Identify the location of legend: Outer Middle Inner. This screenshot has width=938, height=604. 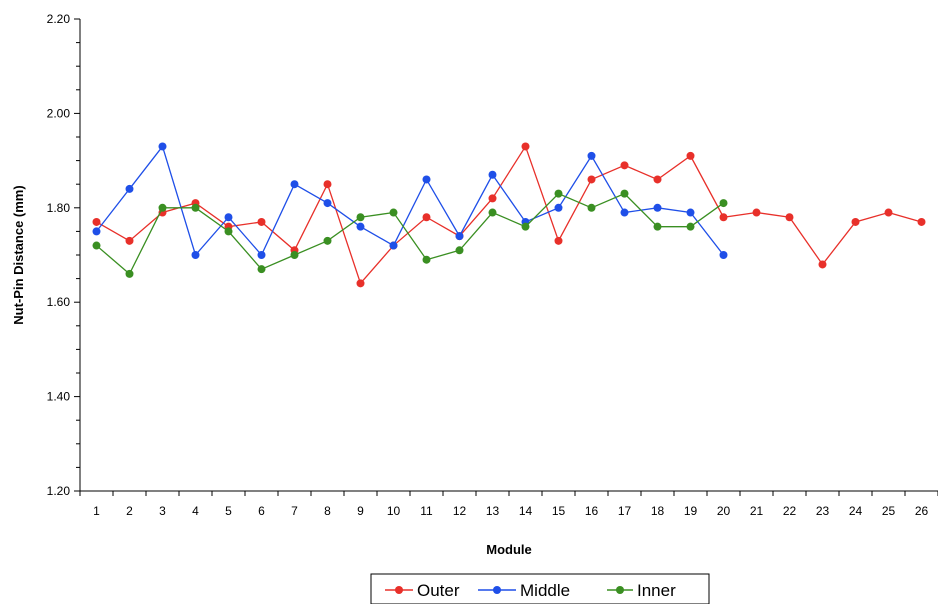
(540, 588).